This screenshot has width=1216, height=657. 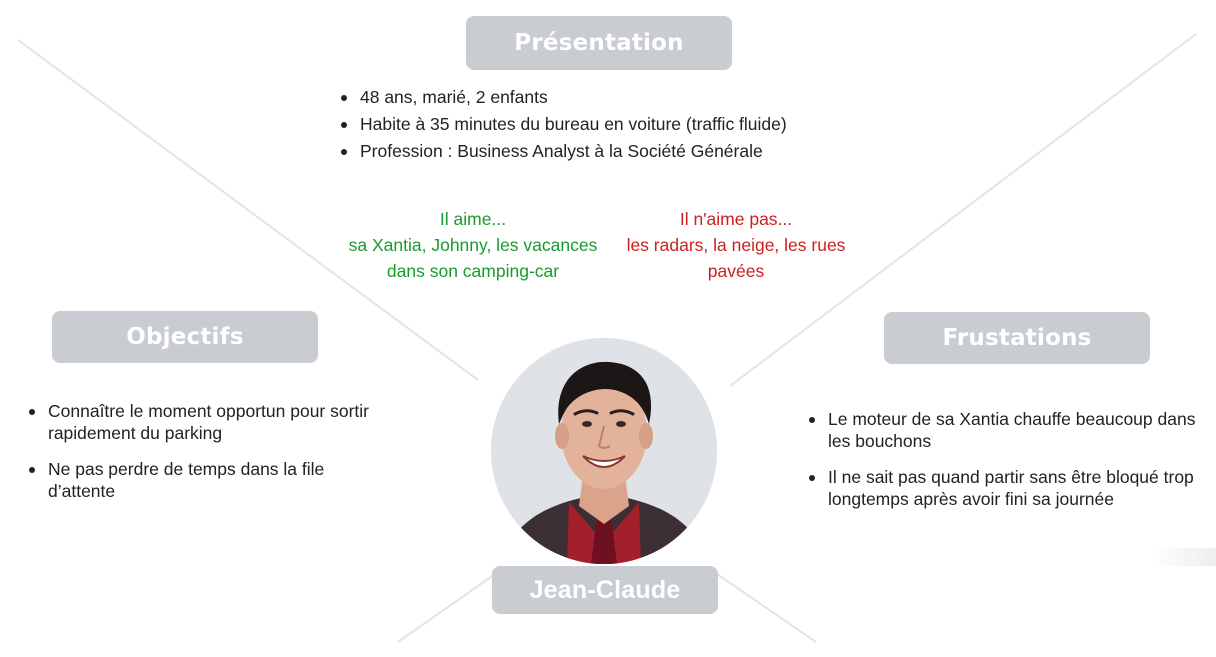 I want to click on frustations-title: Frustations, so click(x=1017, y=338).